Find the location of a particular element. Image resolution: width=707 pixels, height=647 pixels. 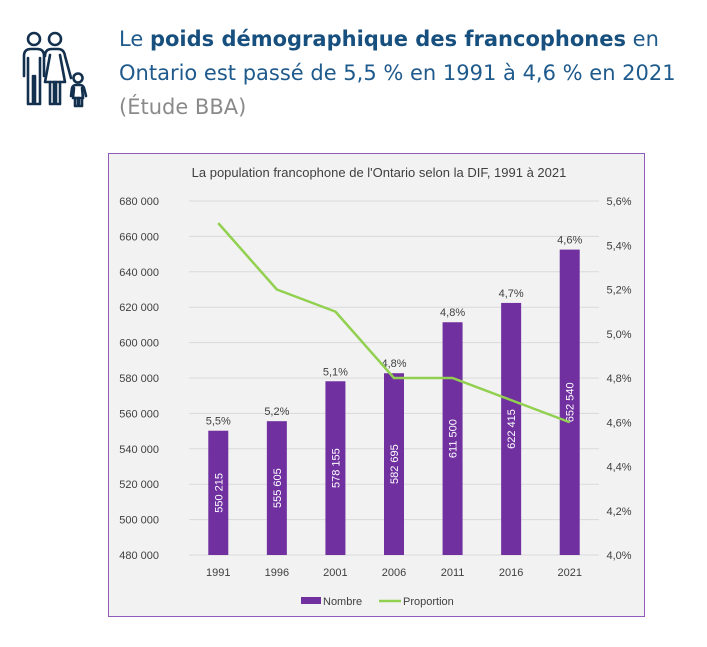

right-tick-label: 5,6% is located at coordinates (618, 202).